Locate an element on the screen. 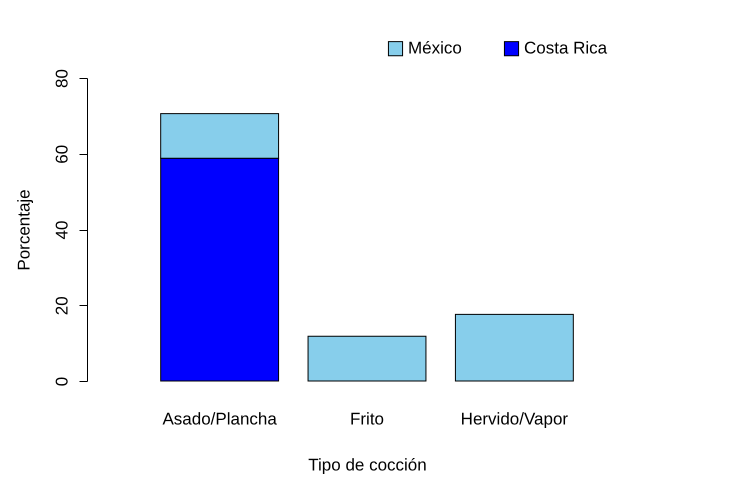 The image size is (736, 483). x-axis-title: Tipo de cocción is located at coordinates (367, 465).